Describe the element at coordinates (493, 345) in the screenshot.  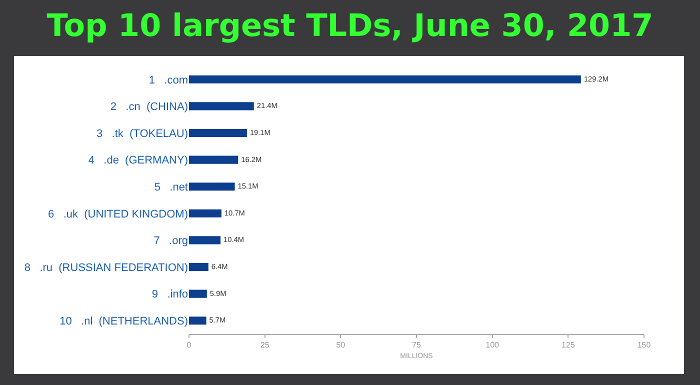
I see `x-tick-label: 100` at that location.